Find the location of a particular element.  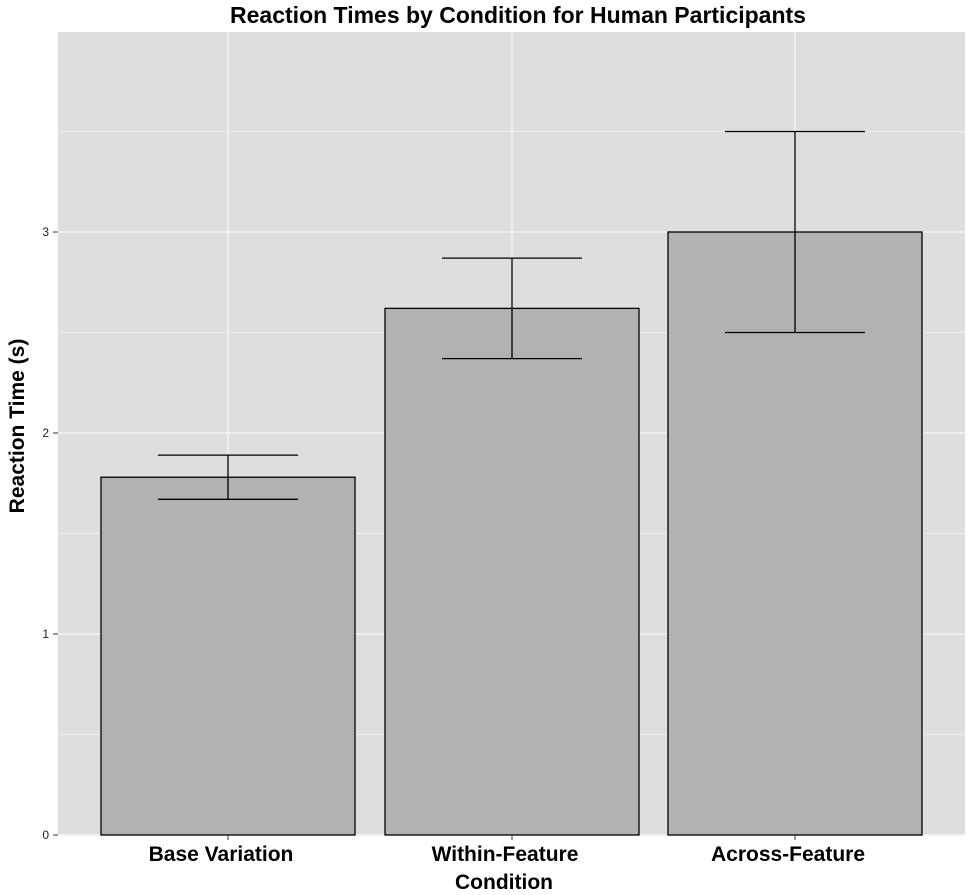

x-tick-label: Across-Feature is located at coordinates (788, 854).